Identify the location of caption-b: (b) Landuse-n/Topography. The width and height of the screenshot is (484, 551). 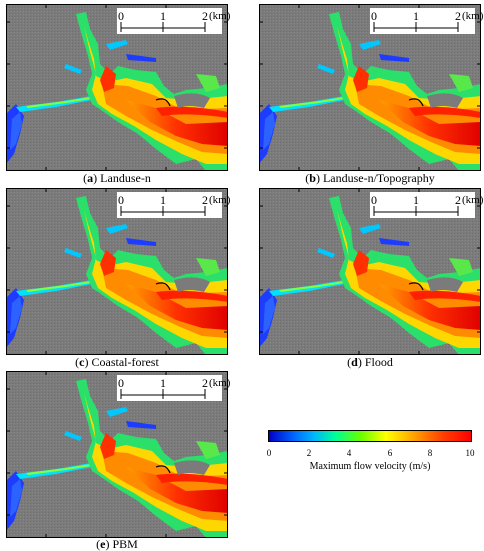
(370, 178).